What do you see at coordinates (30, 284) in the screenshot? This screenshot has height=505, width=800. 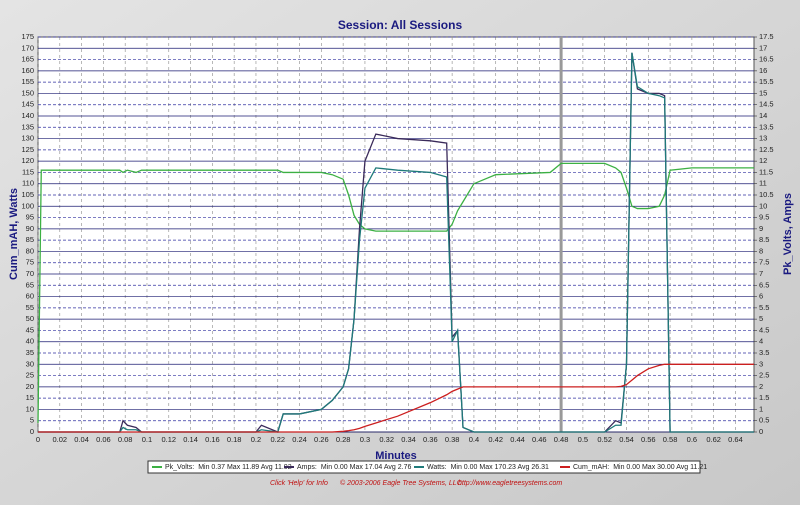 I see `y-tick-label: 65` at bounding box center [30, 284].